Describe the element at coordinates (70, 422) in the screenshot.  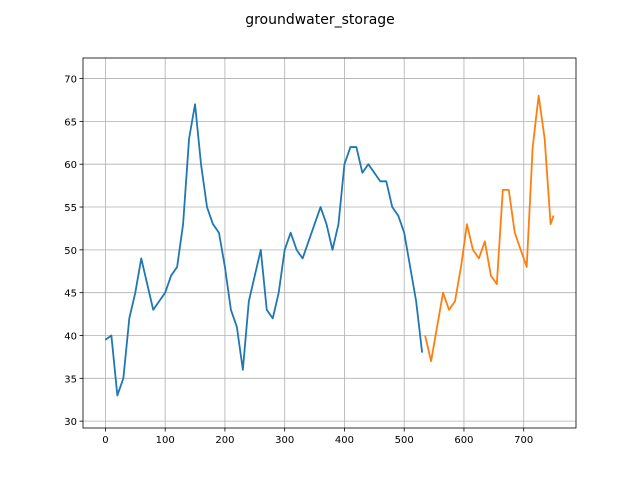
I see `y-tick-label: 30` at that location.